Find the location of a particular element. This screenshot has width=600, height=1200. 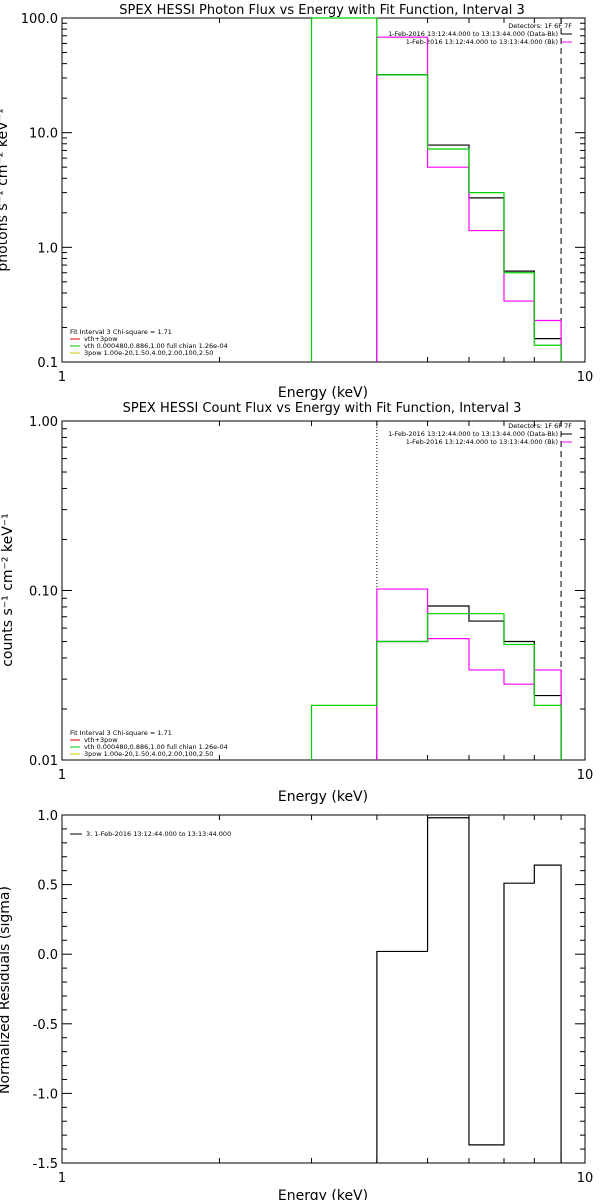

count-flux-ylabel: counts s⁻¹ cm⁻² keV⁻¹ is located at coordinates (8, 590).